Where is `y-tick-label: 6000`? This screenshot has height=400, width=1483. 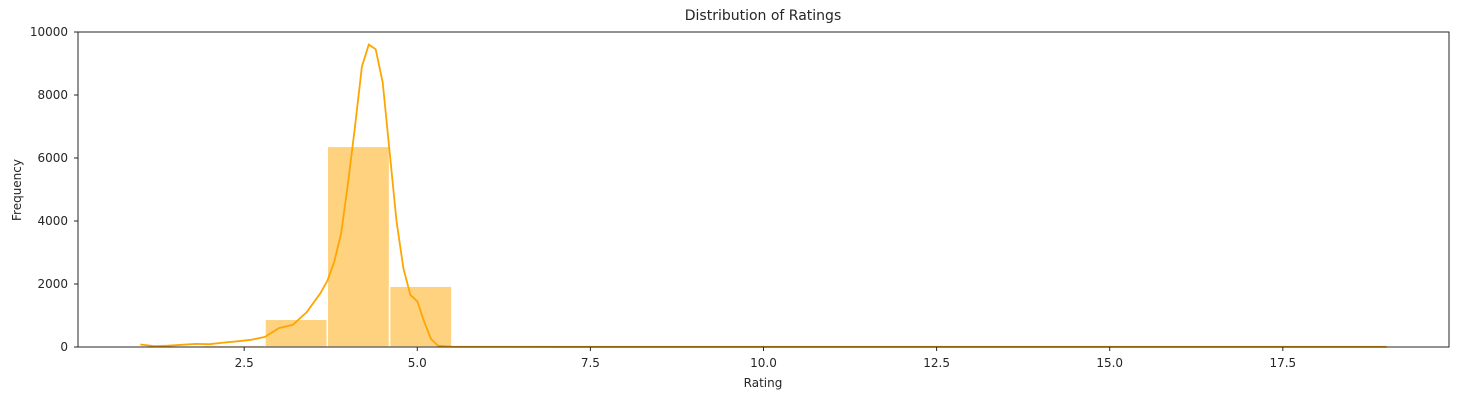 y-tick-label: 6000 is located at coordinates (52, 158).